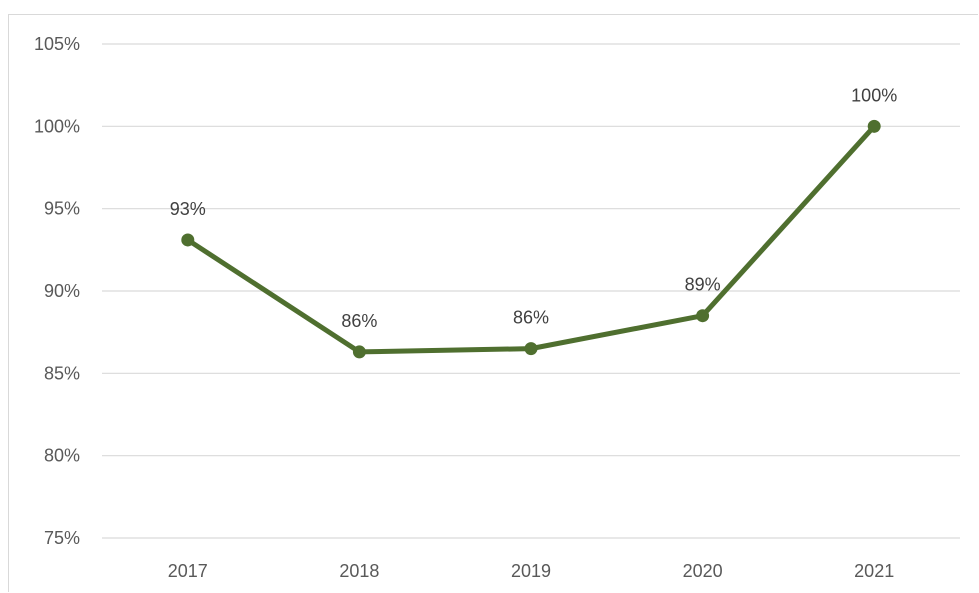  Describe the element at coordinates (188, 209) in the screenshot. I see `data-label-2017: 93%` at that location.